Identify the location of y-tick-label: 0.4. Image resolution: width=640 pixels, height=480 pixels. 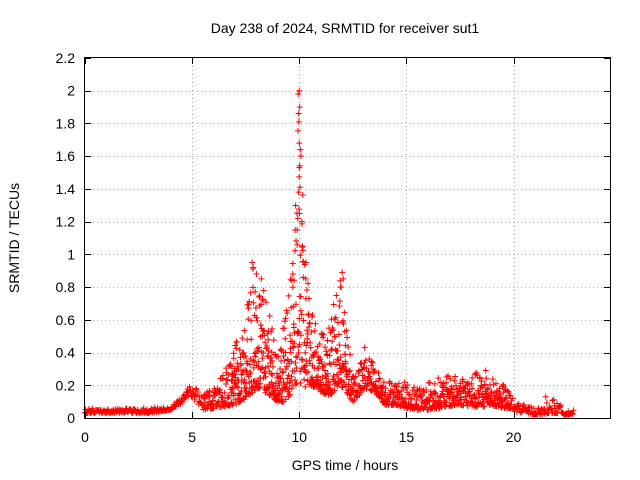
(66, 353).